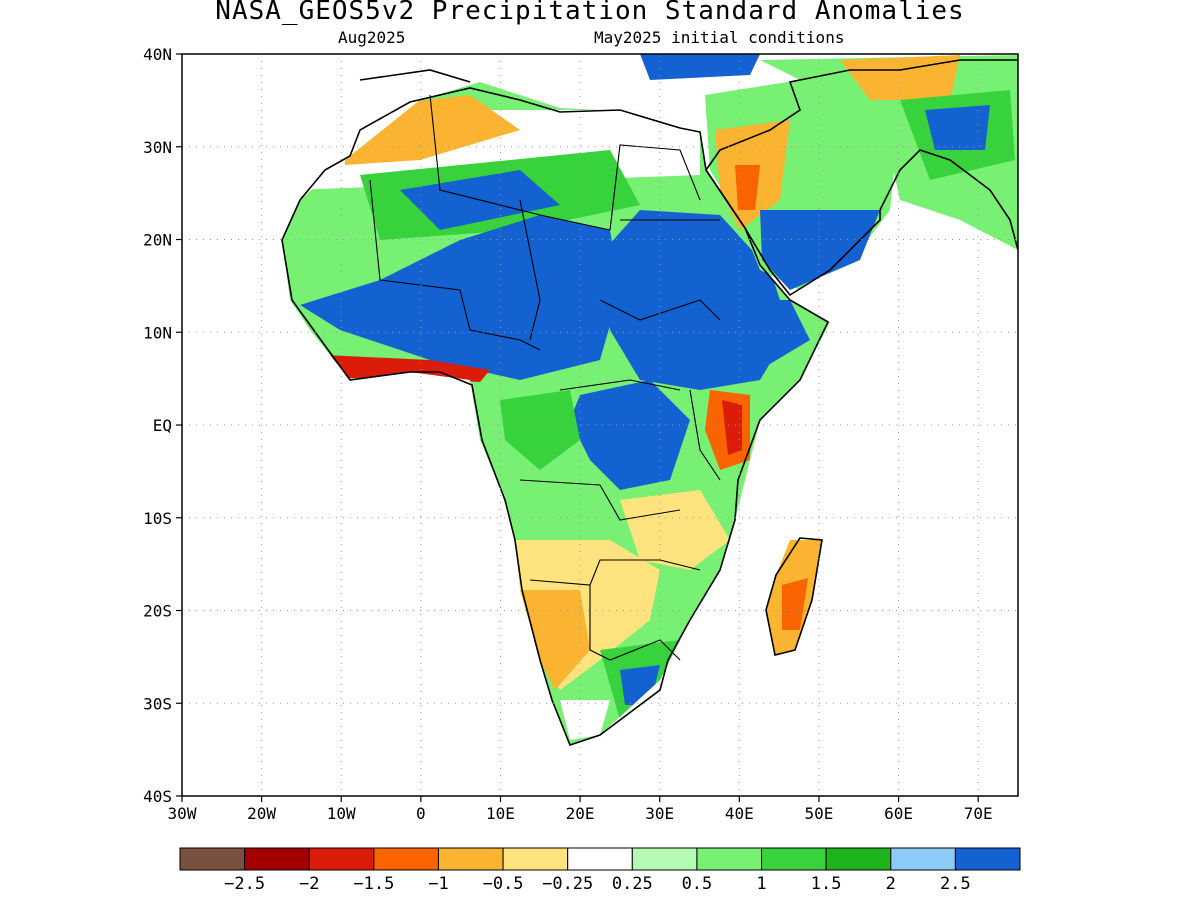 The width and height of the screenshot is (1200, 900). I want to click on lon-label: 0, so click(421, 813).